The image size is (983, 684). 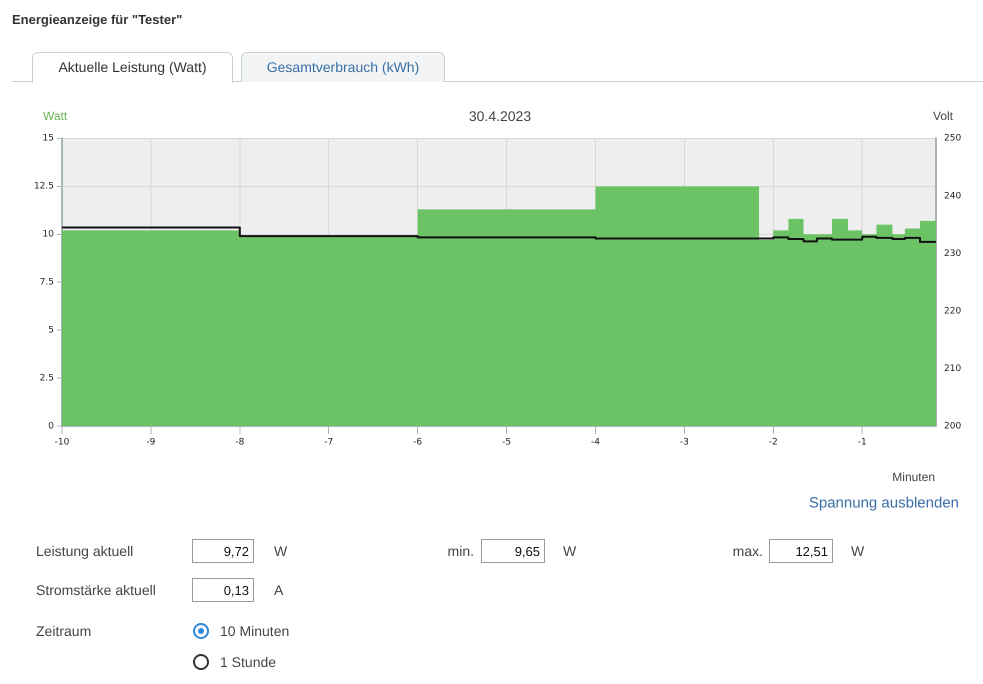 What do you see at coordinates (953, 426) in the screenshot?
I see `y2-tick-label: 200` at bounding box center [953, 426].